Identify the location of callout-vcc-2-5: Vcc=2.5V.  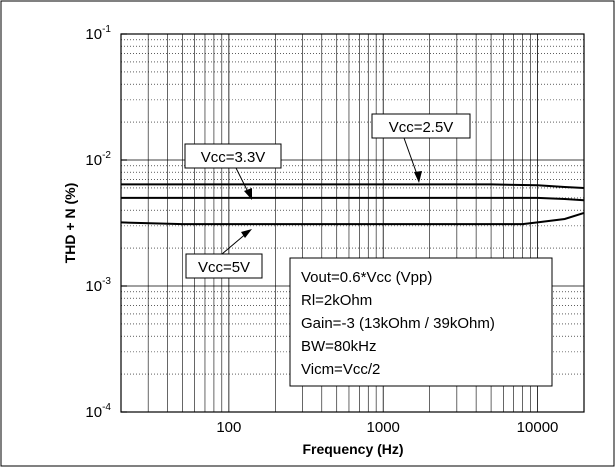
(421, 148).